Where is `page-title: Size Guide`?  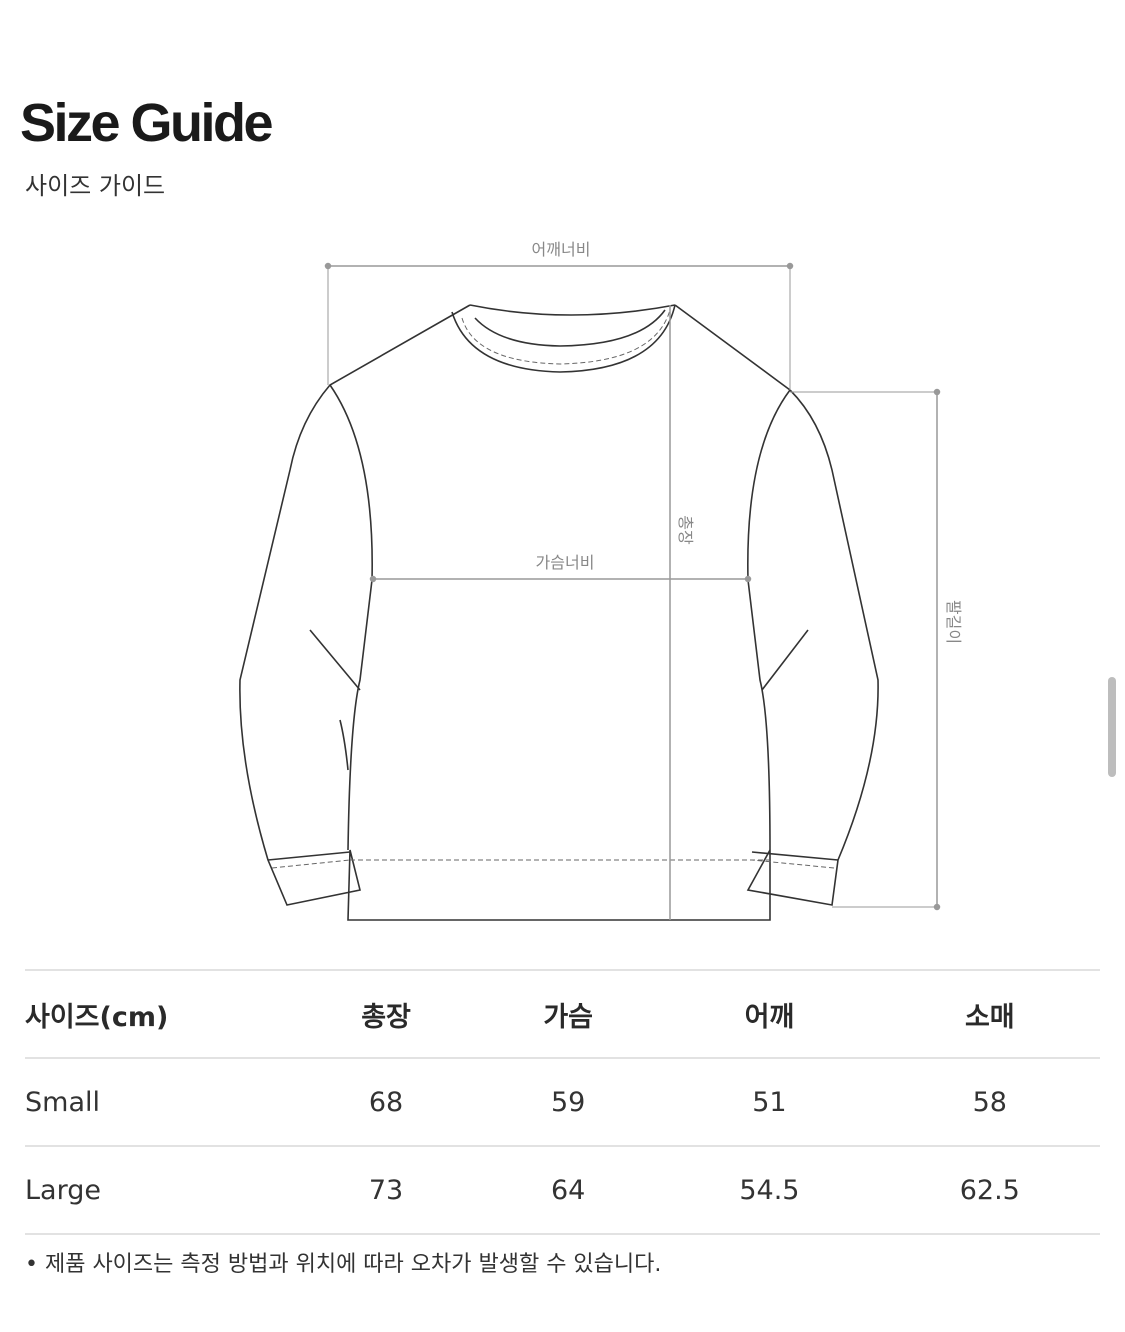
page-title: Size Guide is located at coordinates (147, 123).